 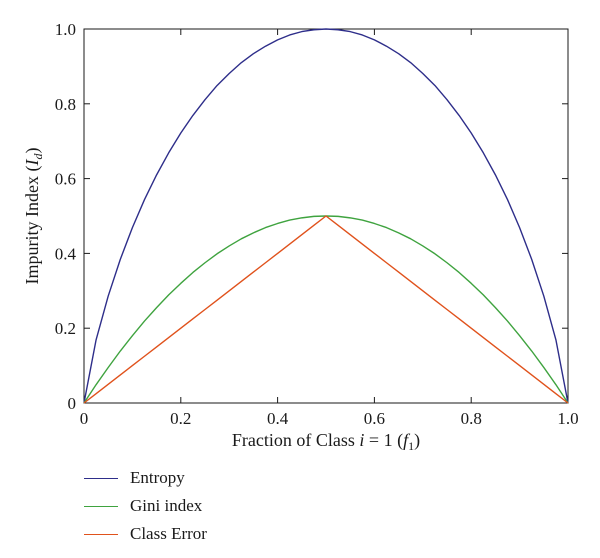 I want to click on y-tick-label: 0.2, so click(x=65, y=328).